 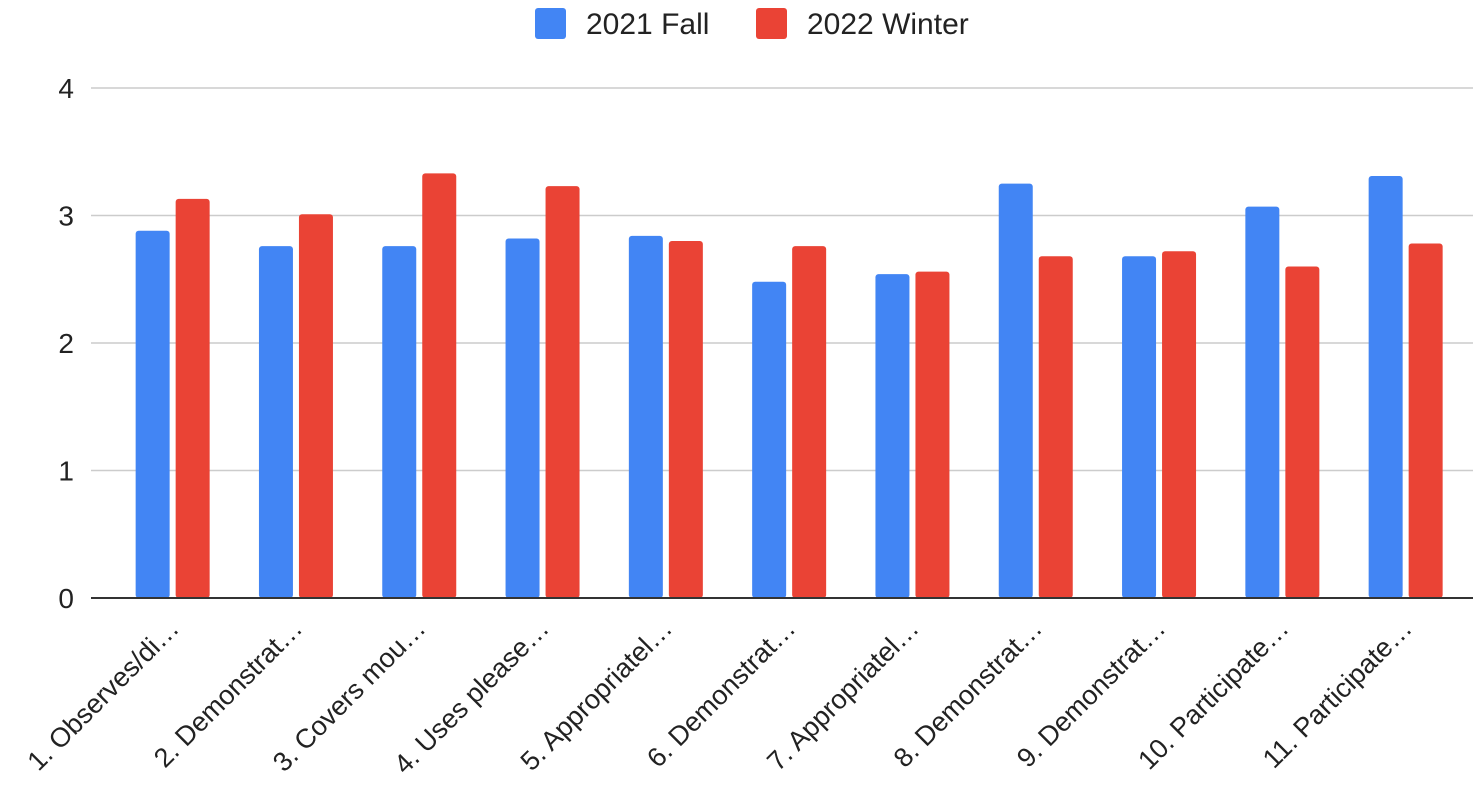 What do you see at coordinates (66, 471) in the screenshot?
I see `y-tick-label: 1` at bounding box center [66, 471].